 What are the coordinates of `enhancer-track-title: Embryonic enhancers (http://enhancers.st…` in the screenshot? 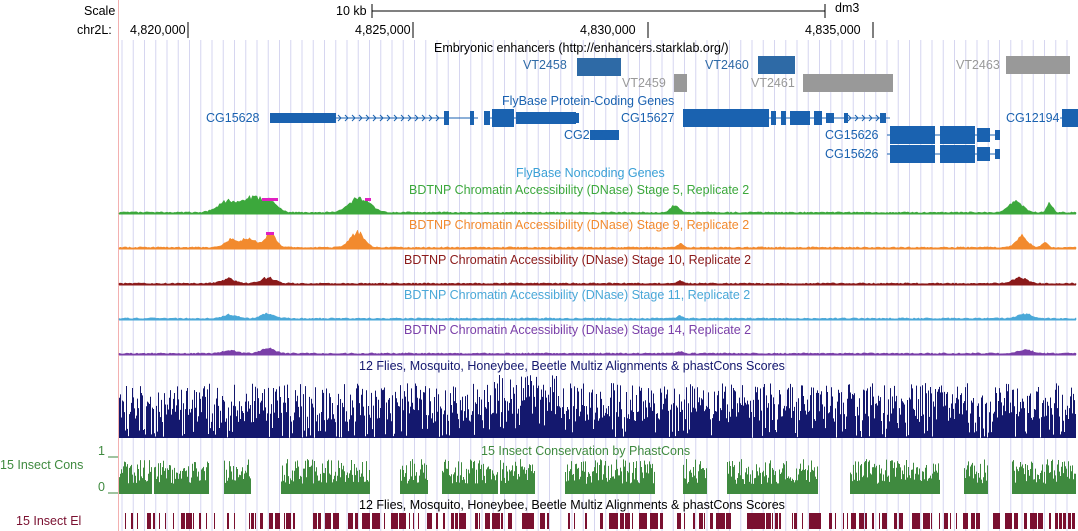 It's located at (581, 48).